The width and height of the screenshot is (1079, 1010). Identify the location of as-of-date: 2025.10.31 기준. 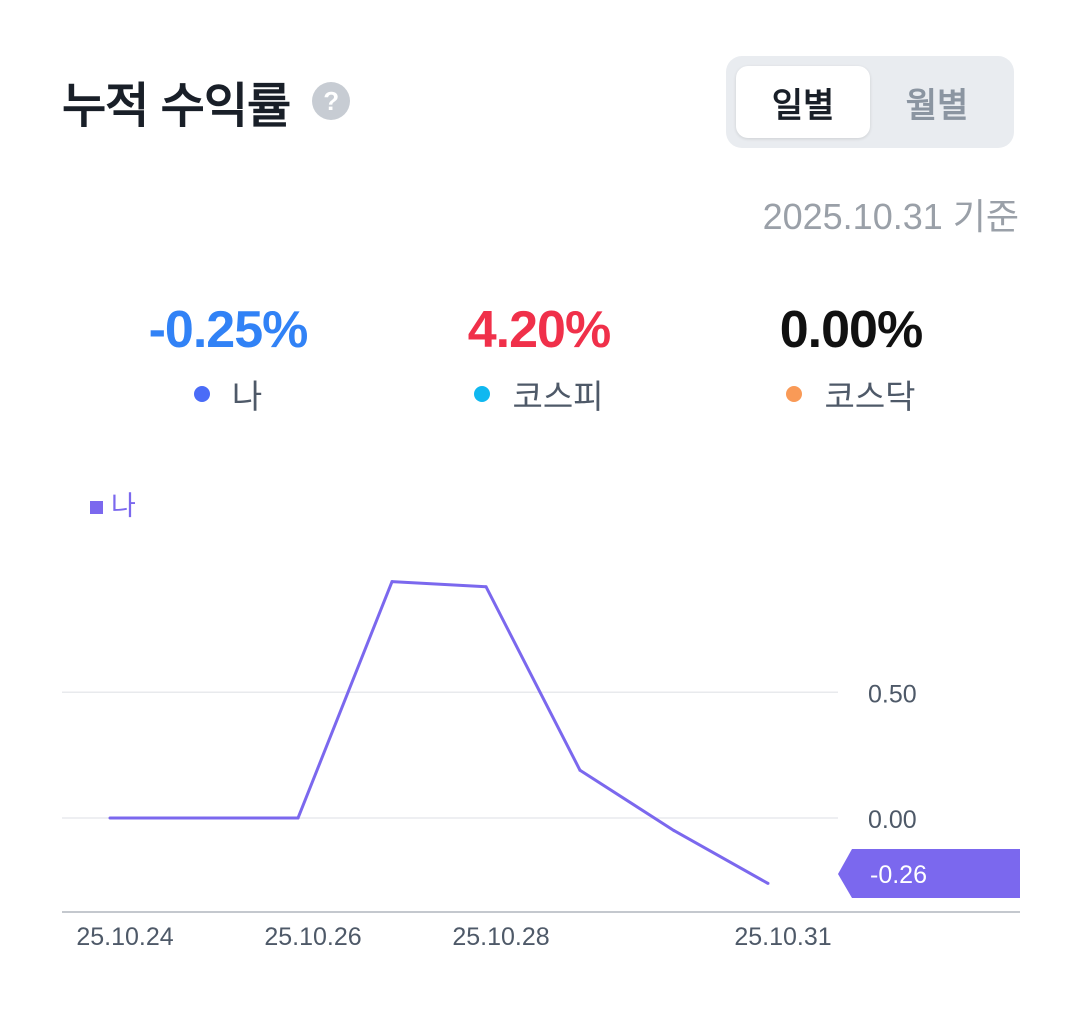
(890, 216).